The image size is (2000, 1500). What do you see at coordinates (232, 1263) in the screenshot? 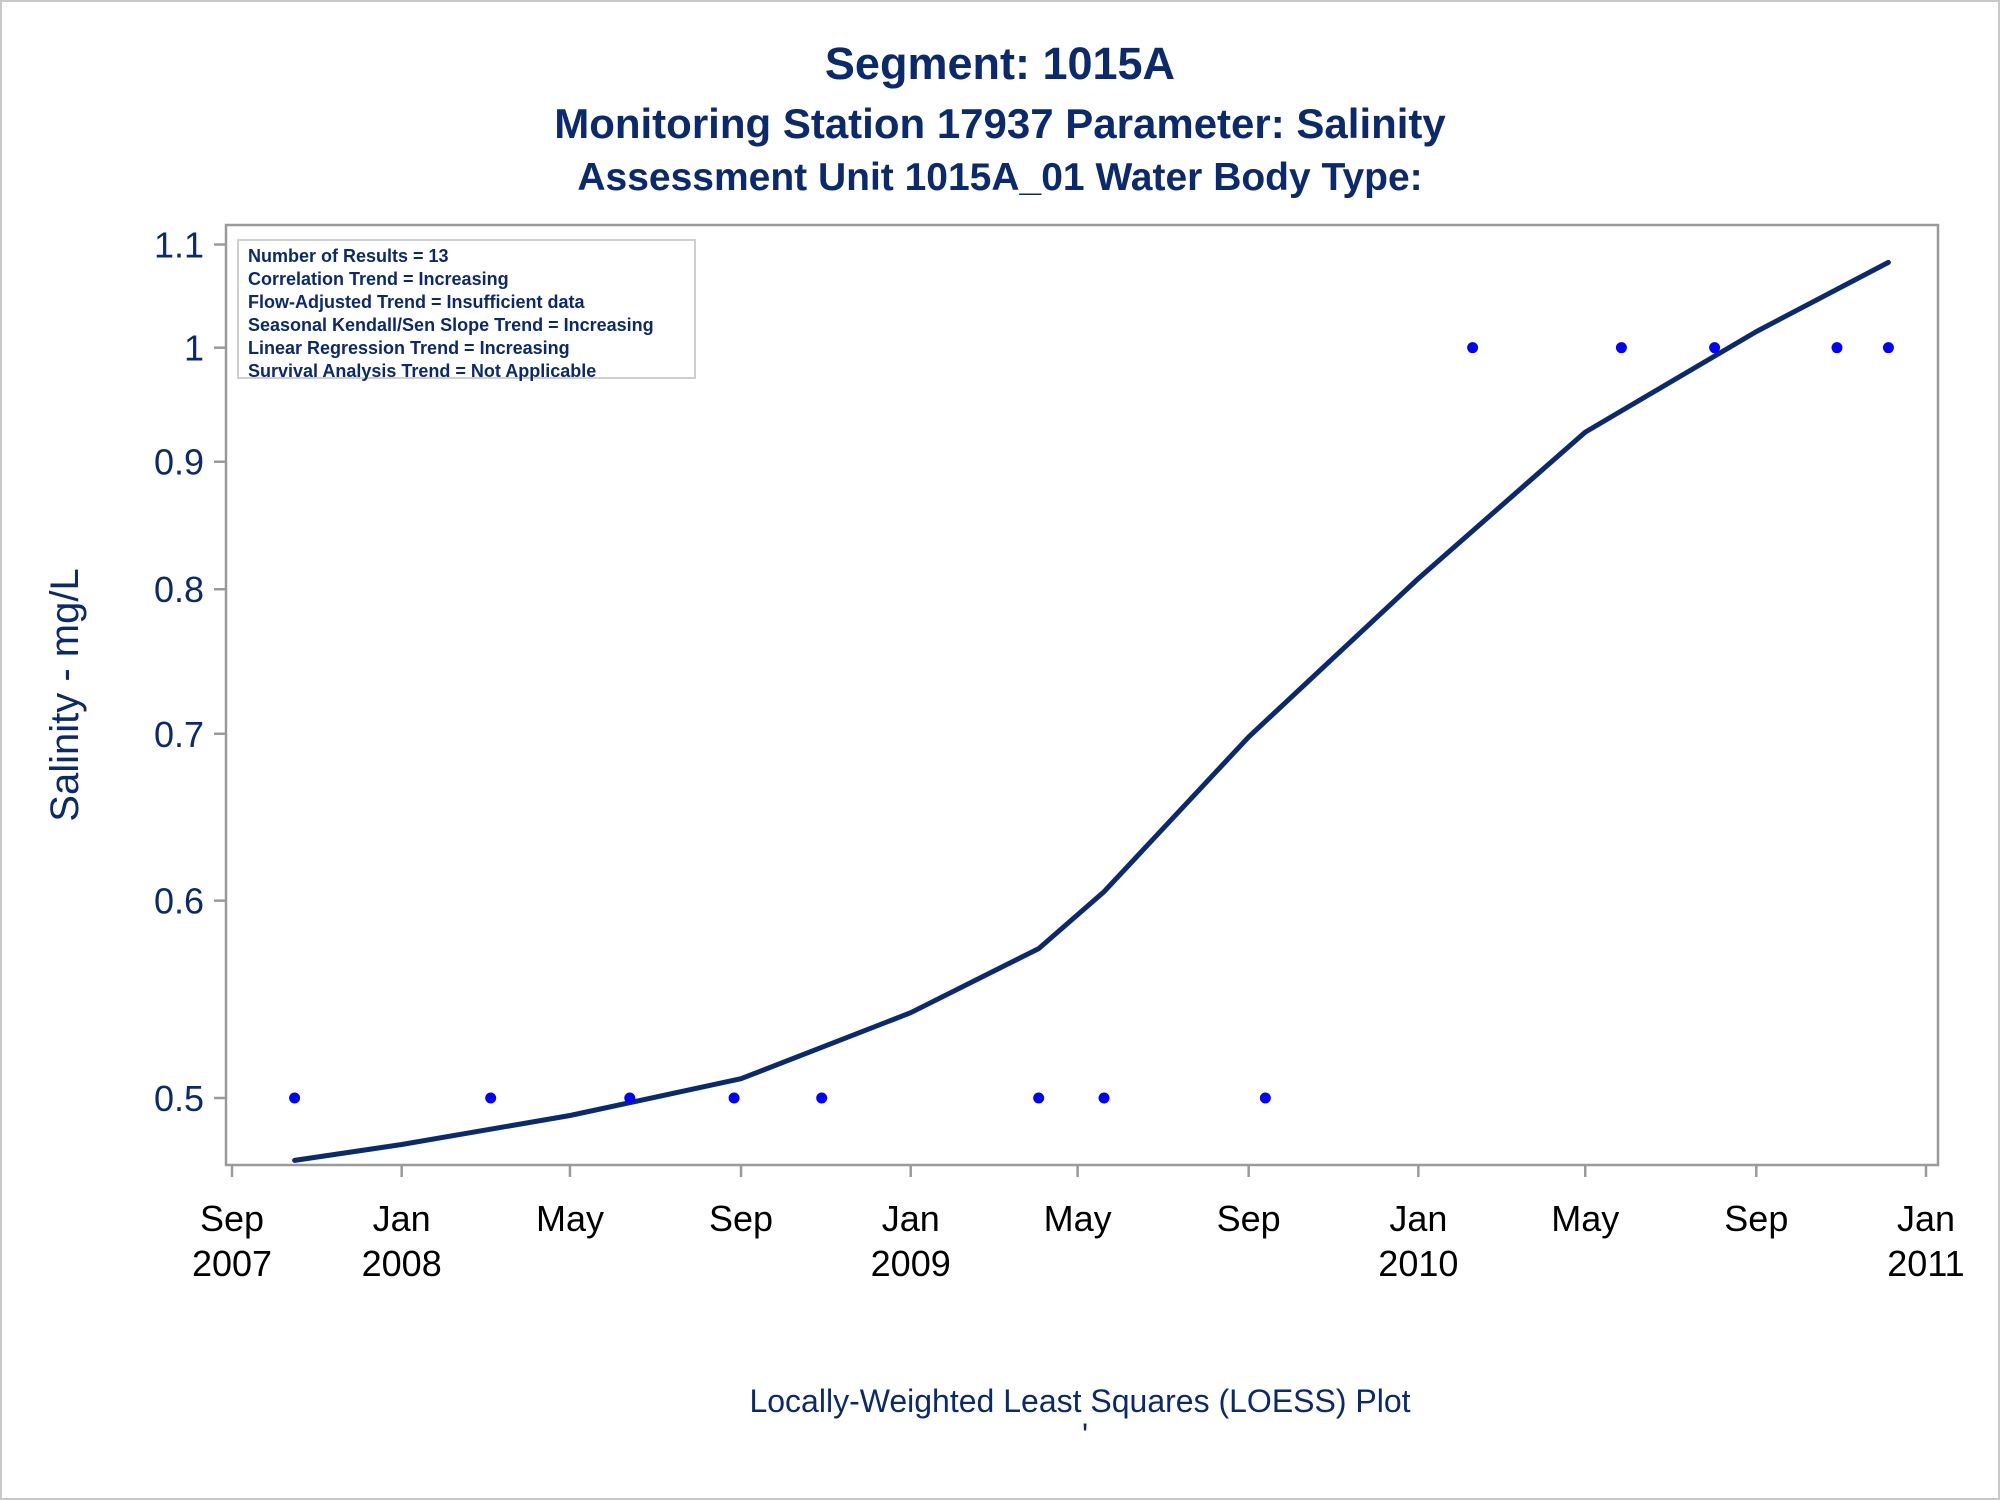
I see `x-tick-year-label: 2007` at bounding box center [232, 1263].